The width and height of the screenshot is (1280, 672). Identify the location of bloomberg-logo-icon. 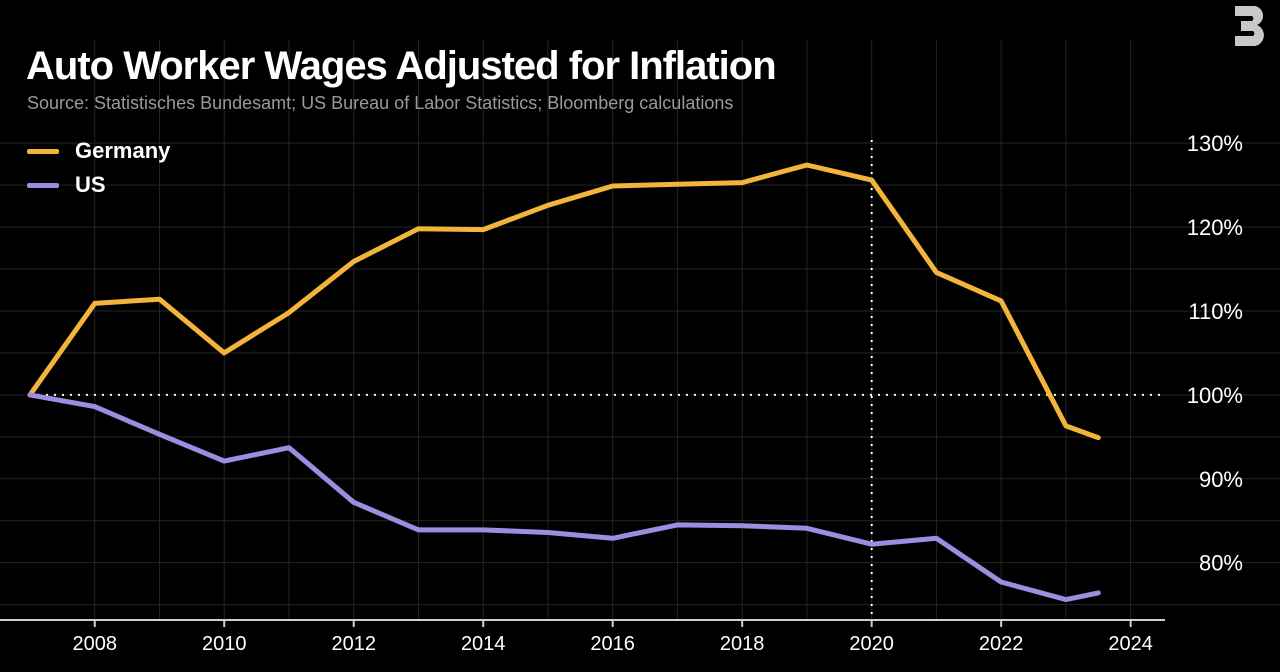
(1249, 26).